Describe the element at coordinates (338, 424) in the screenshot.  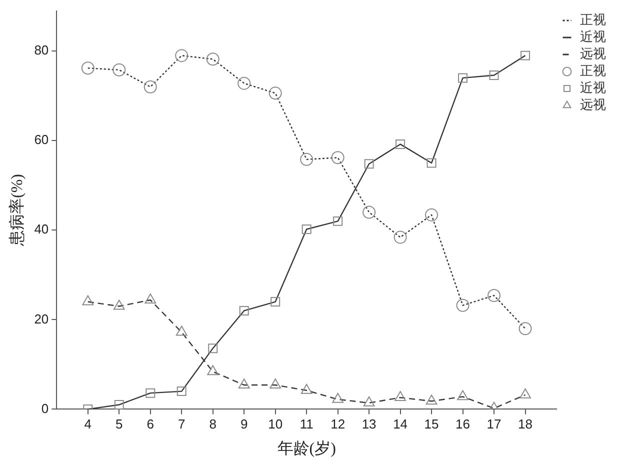
I see `x-tick-label: 12` at that location.